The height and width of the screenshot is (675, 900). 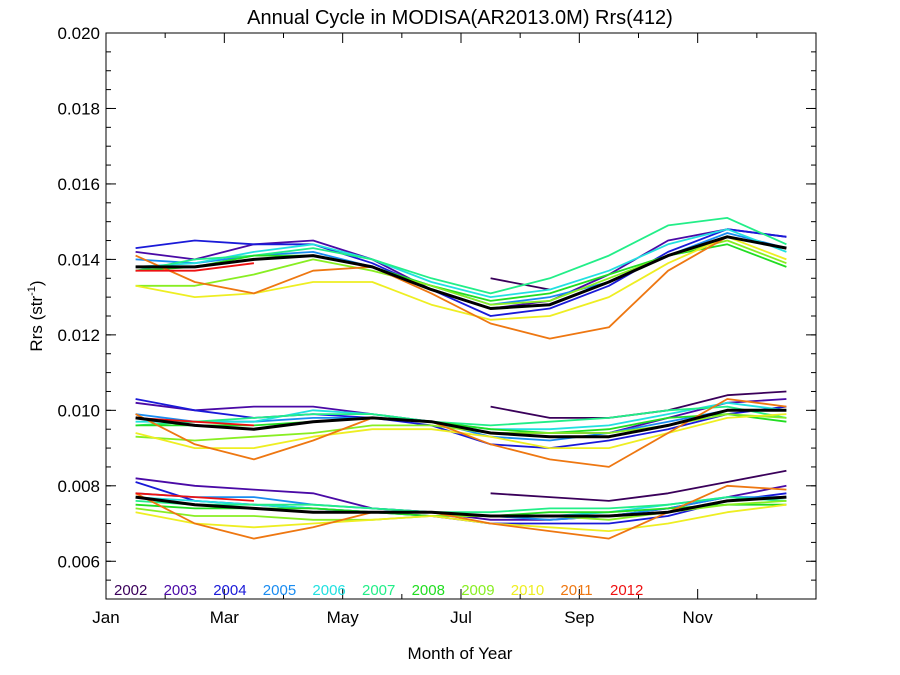 I want to click on x-tick-label: Jul, so click(x=461, y=617).